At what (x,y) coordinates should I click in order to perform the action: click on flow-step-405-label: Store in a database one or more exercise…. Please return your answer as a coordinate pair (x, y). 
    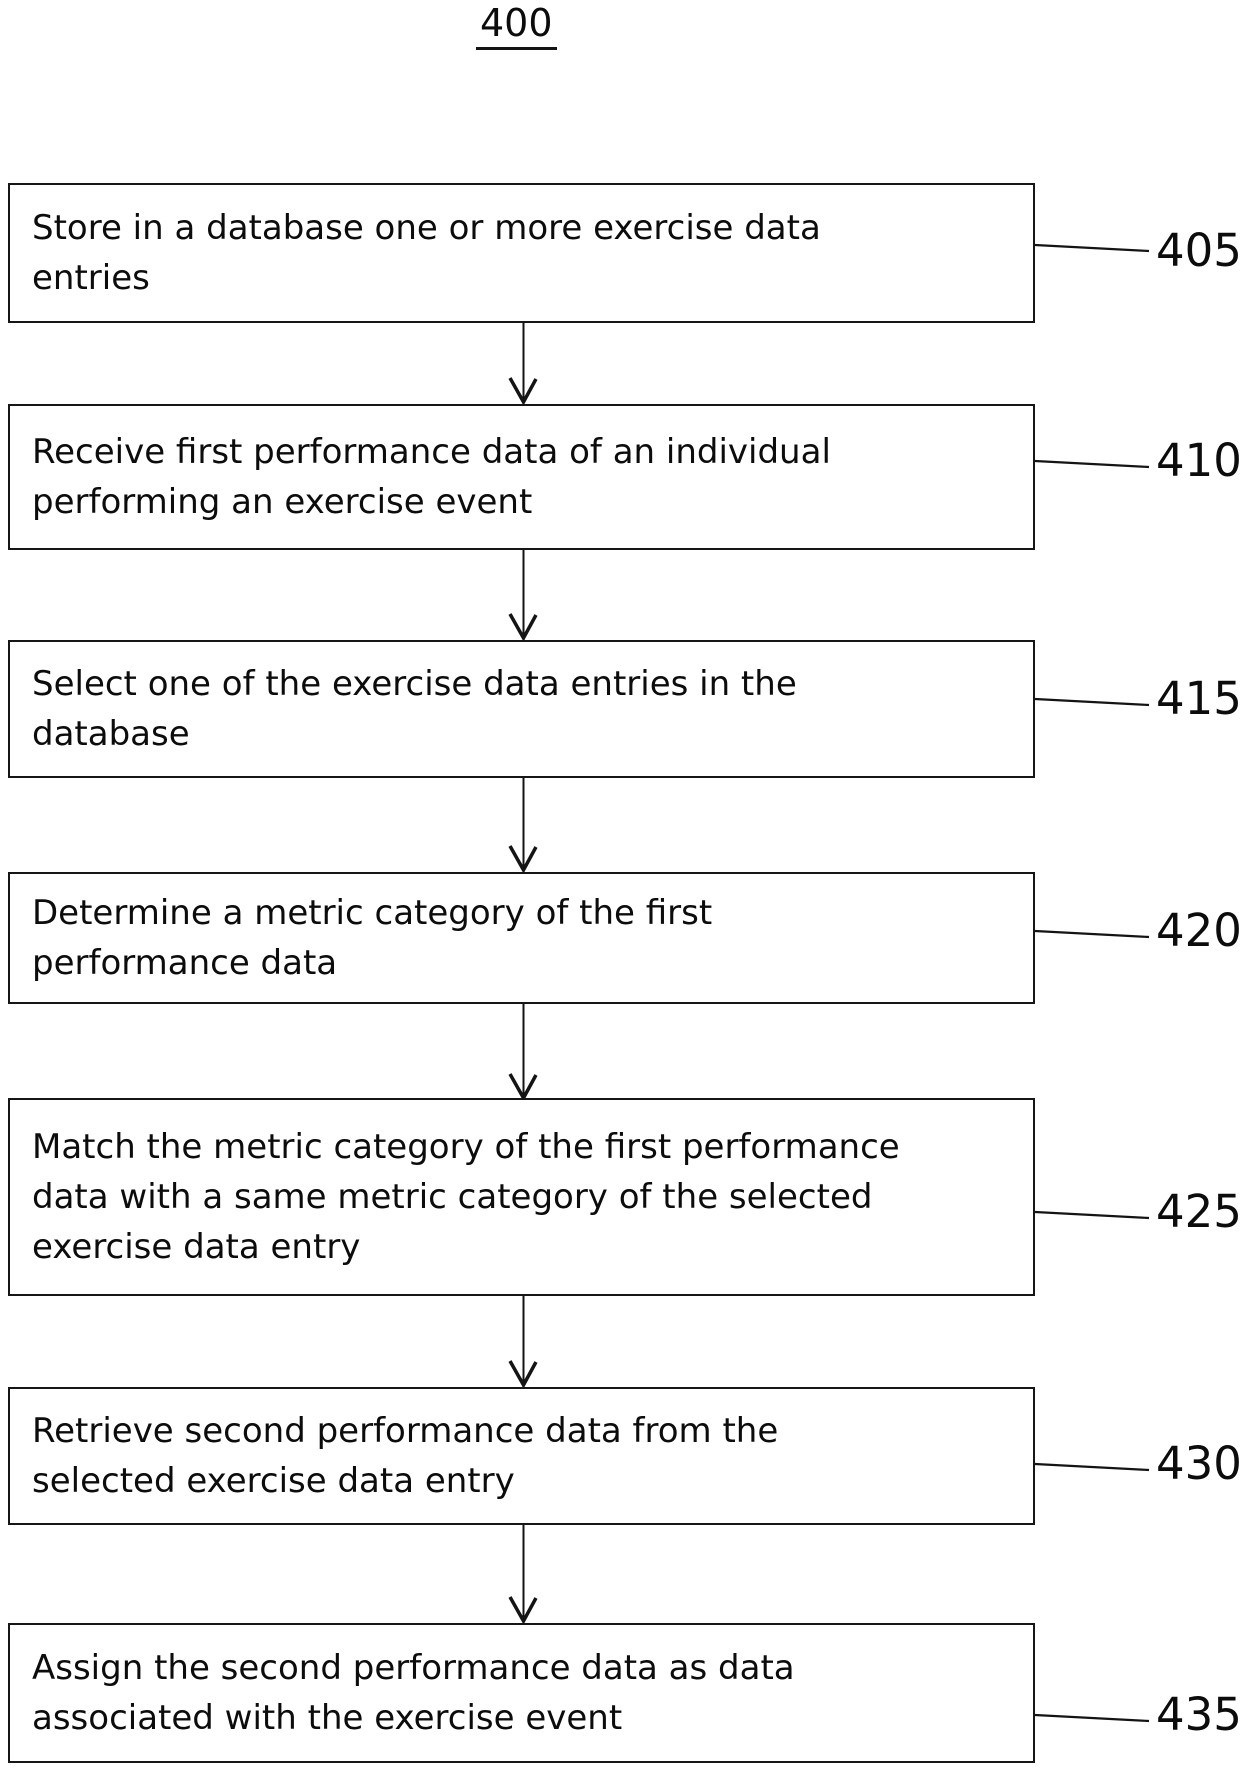
    Looking at the image, I should click on (426, 253).